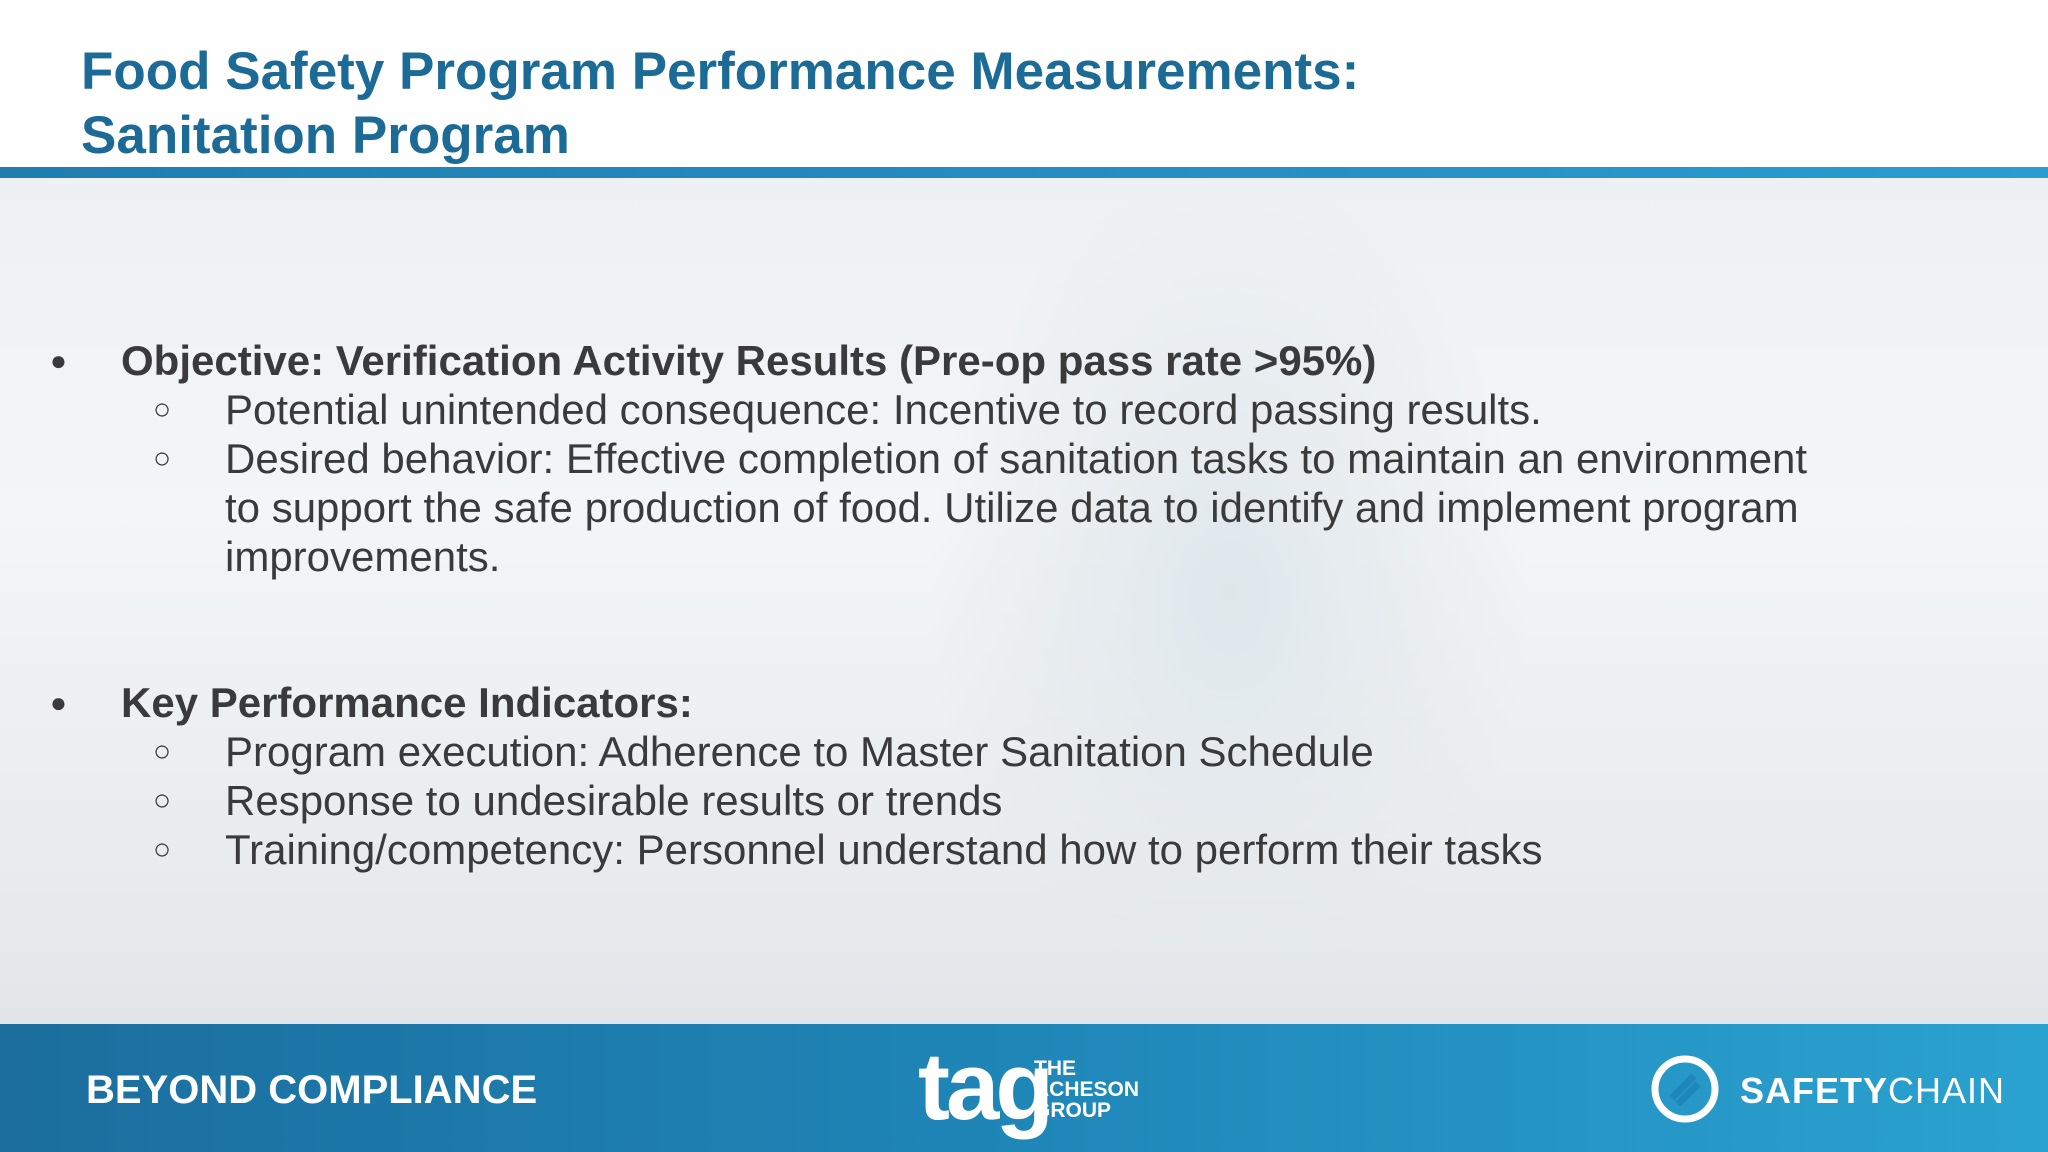 This screenshot has height=1152, width=2048. I want to click on safetychain-bold: SAFETY, so click(1814, 1090).